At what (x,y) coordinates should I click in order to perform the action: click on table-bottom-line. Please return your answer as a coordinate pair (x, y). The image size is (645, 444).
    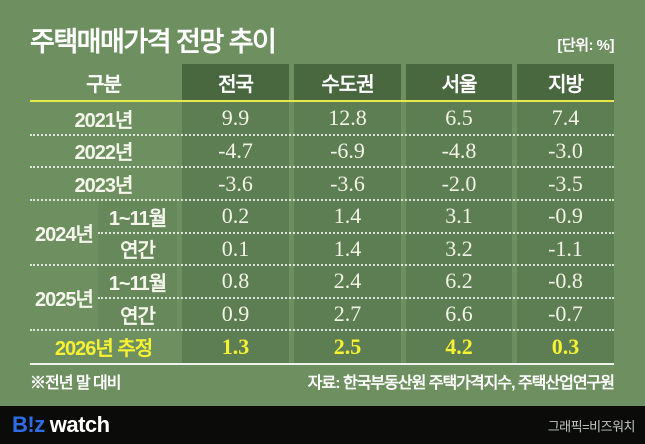
    Looking at the image, I should click on (322, 364).